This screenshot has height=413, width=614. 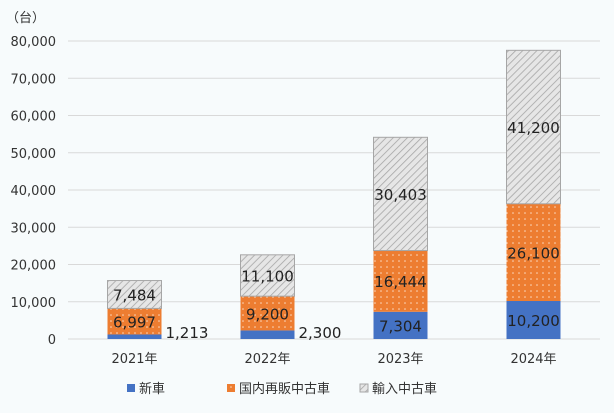 I want to click on data-label: 16,444, so click(x=400, y=282).